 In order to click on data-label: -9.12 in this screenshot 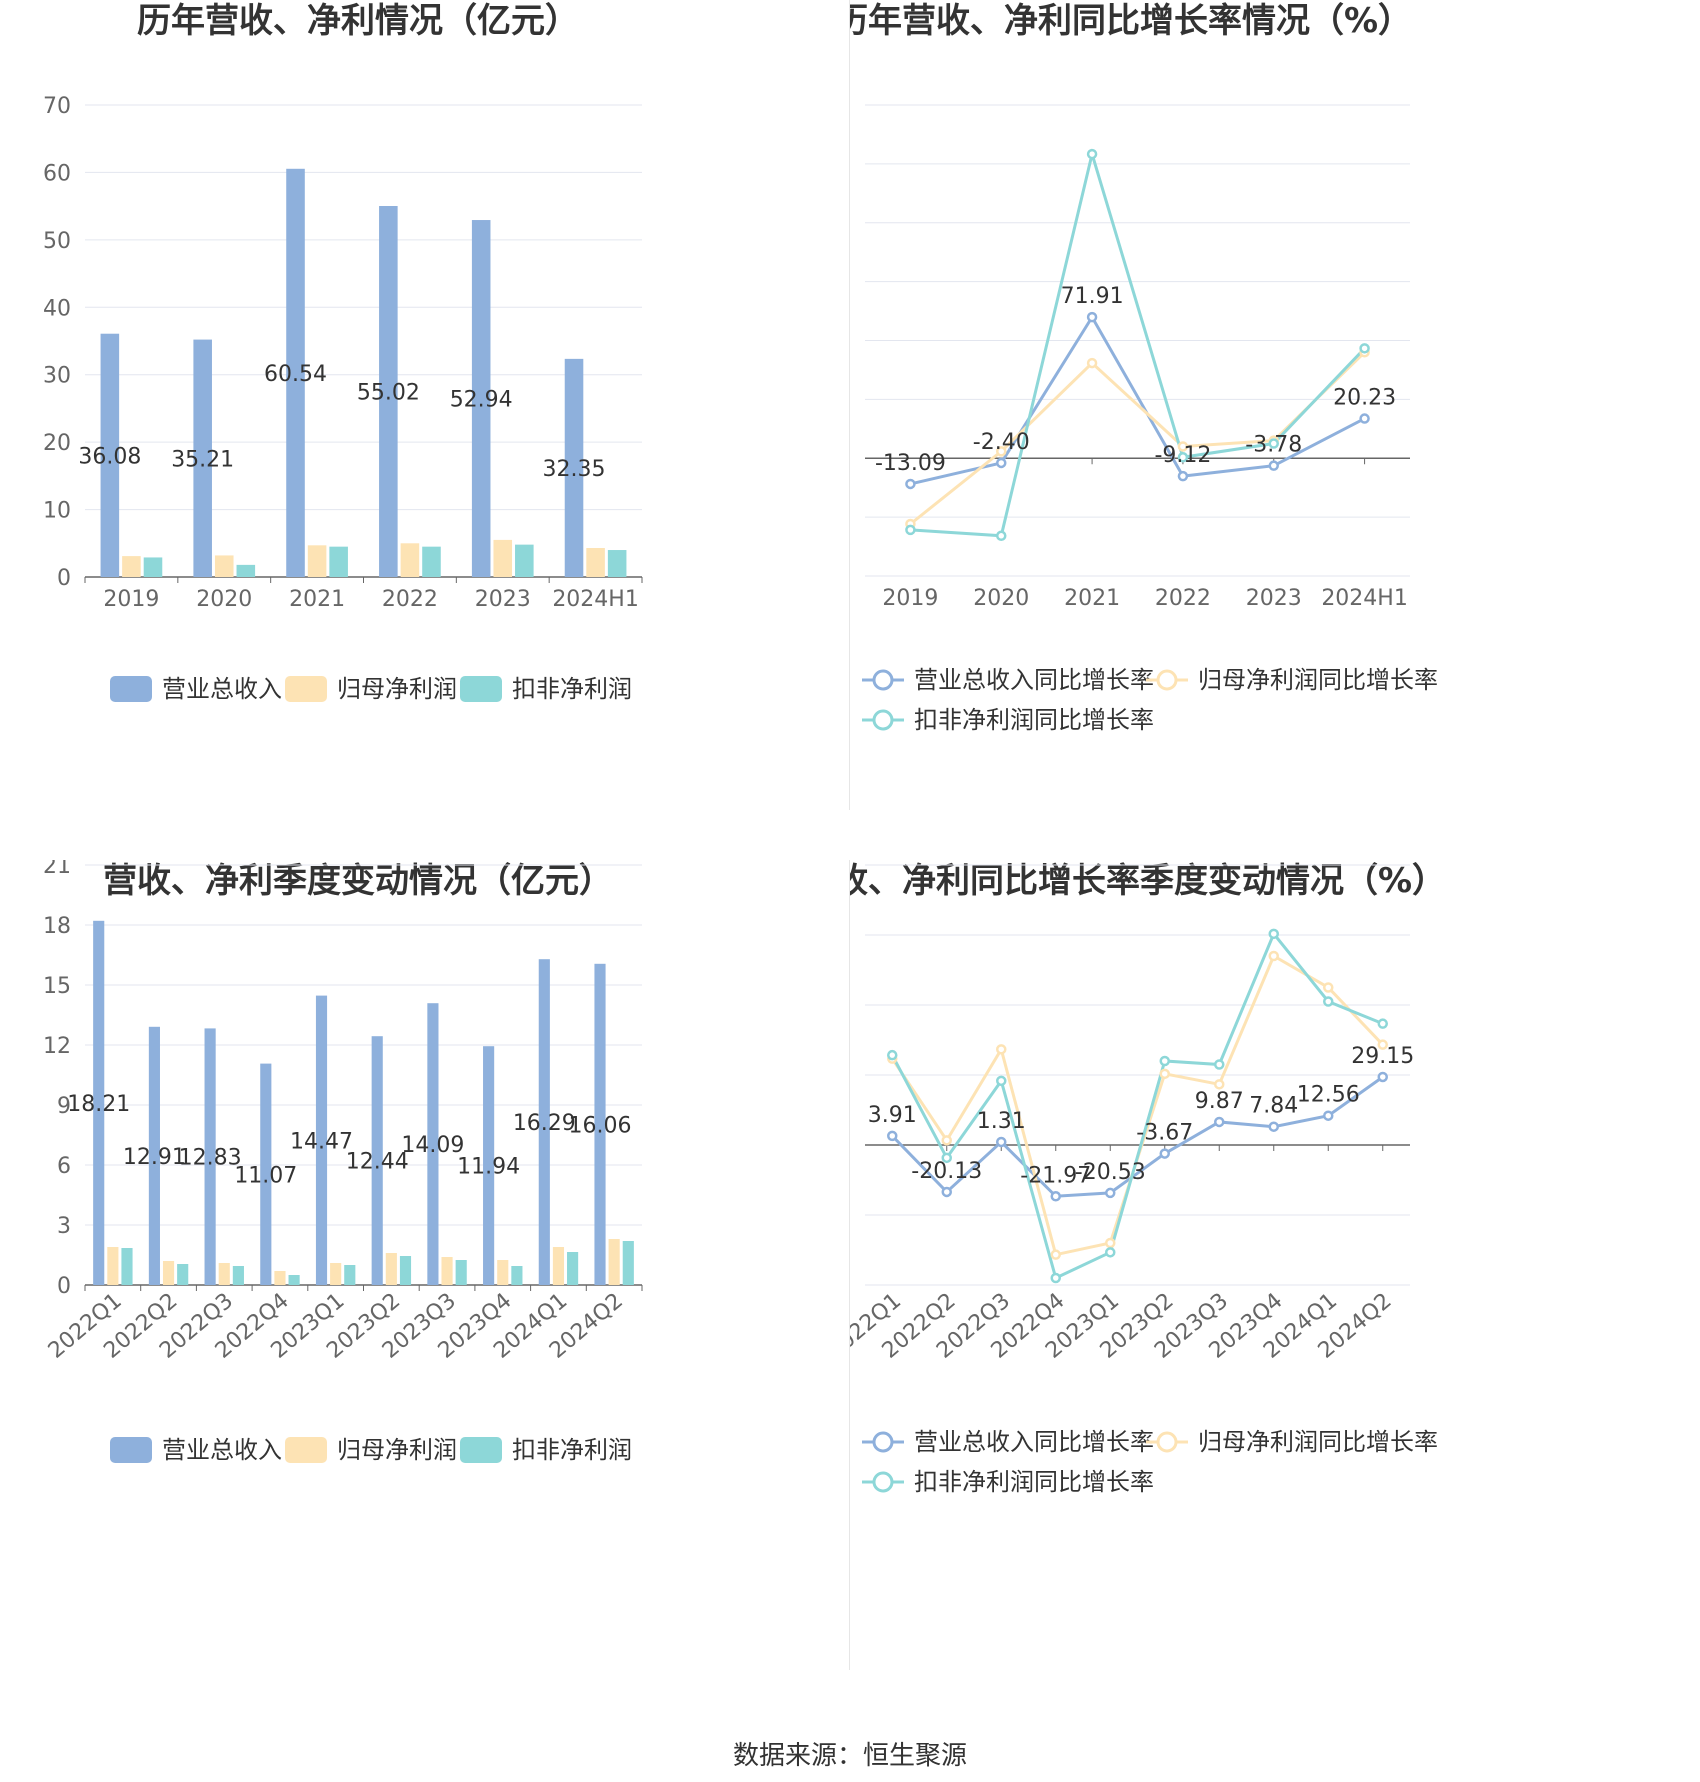, I will do `click(1182, 455)`.